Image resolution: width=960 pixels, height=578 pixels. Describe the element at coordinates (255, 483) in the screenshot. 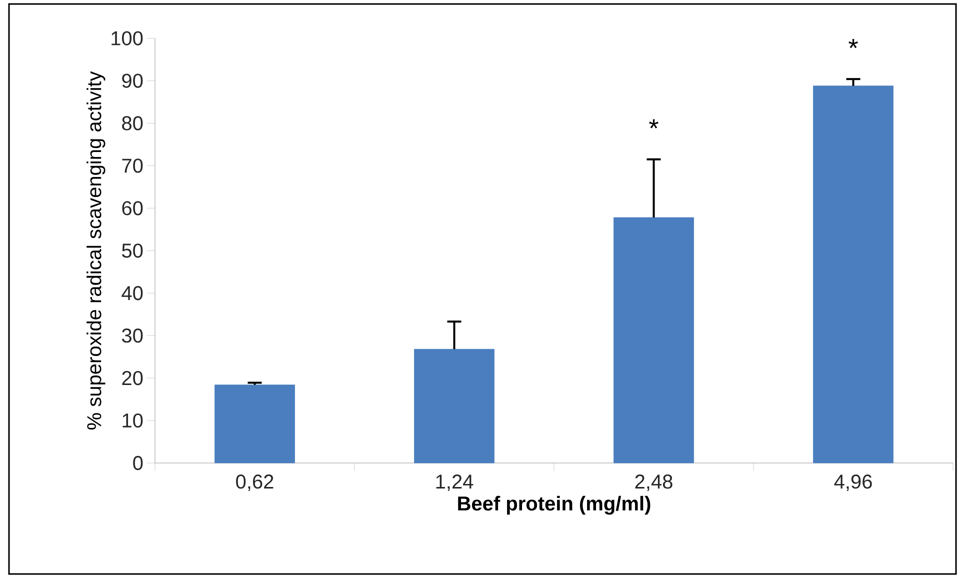

I see `x-tick-label: 0,62` at that location.